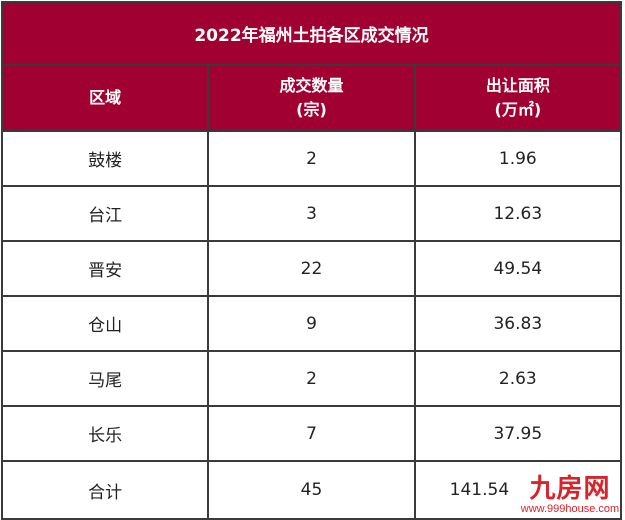 The height and width of the screenshot is (520, 625). I want to click on cell-area: 49.54, so click(518, 268).